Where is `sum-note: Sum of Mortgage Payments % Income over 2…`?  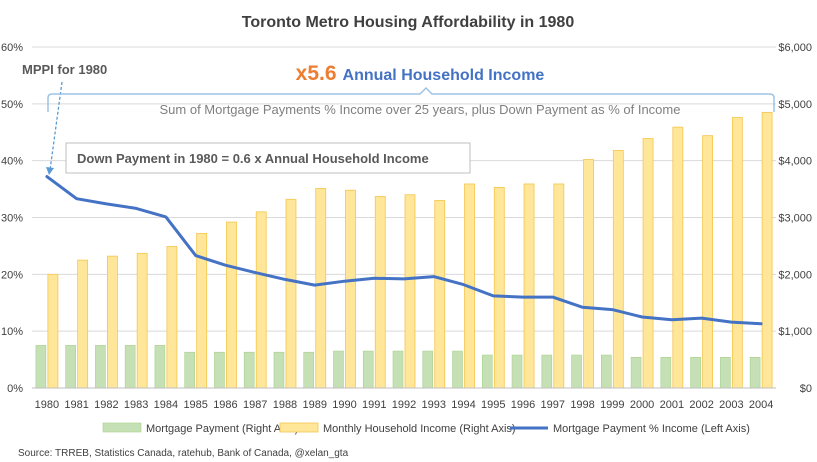 sum-note: Sum of Mortgage Payments % Income over 2… is located at coordinates (420, 109).